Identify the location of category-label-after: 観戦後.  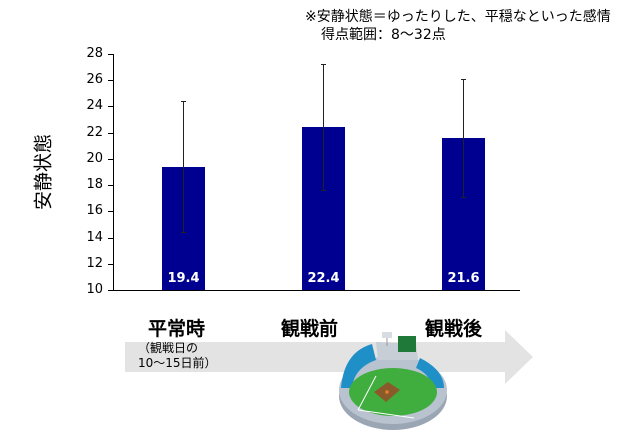
(454, 329).